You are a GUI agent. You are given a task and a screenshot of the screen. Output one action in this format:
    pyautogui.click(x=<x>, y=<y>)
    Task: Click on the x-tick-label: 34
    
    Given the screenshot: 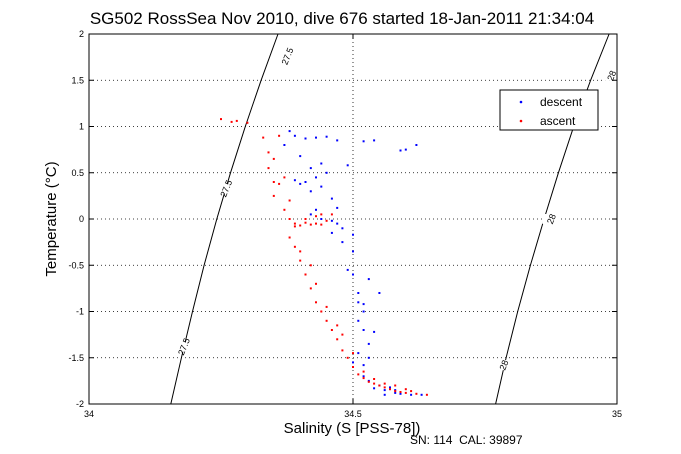 What is the action you would take?
    pyautogui.click(x=89, y=414)
    